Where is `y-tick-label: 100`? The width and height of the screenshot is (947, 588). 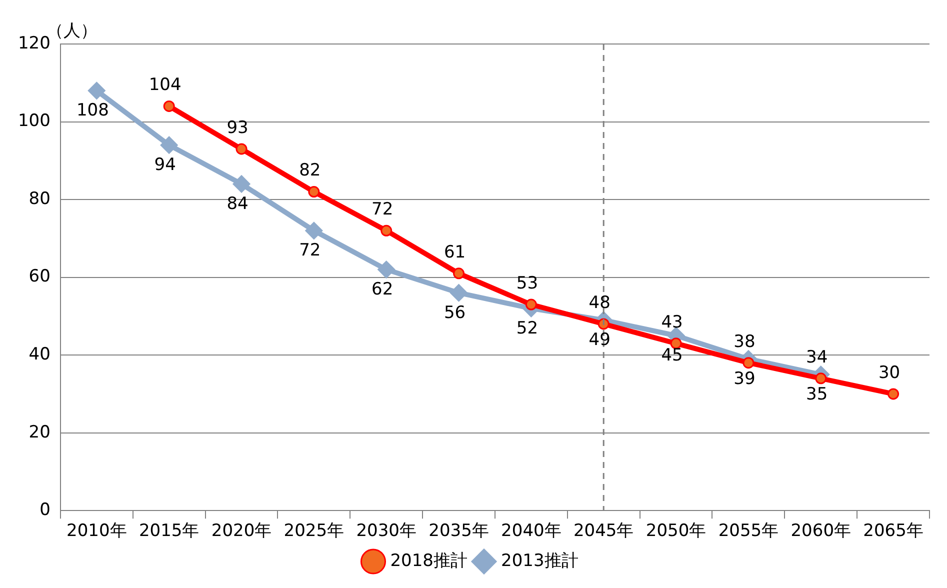
y-tick-label: 100 is located at coordinates (34, 121).